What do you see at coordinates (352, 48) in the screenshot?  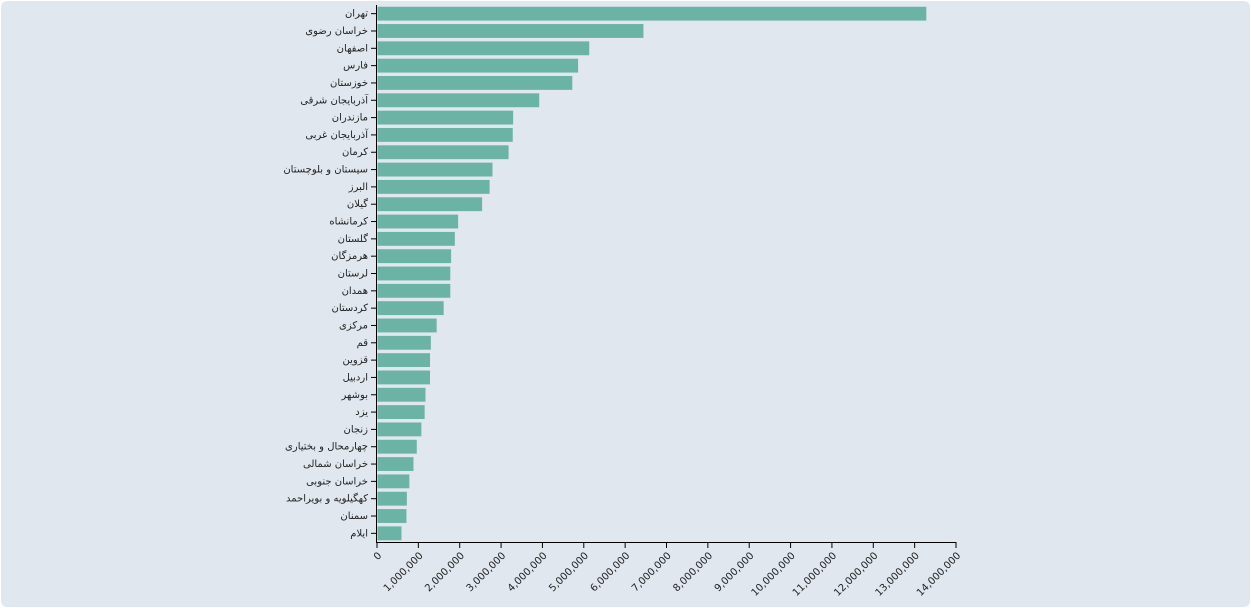 I see `y-tick-label: اصفهان` at bounding box center [352, 48].